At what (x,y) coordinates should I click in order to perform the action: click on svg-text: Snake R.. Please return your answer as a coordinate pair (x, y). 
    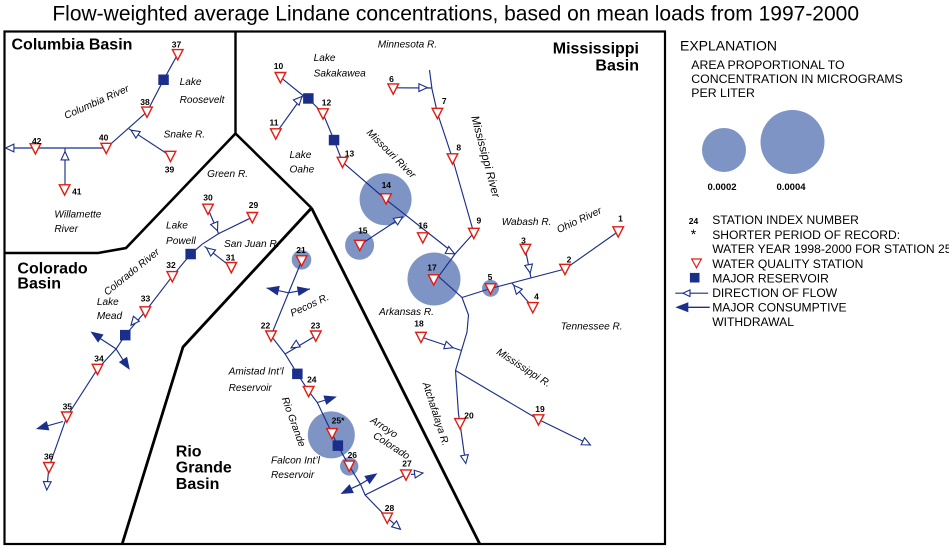
    Looking at the image, I should click on (185, 135).